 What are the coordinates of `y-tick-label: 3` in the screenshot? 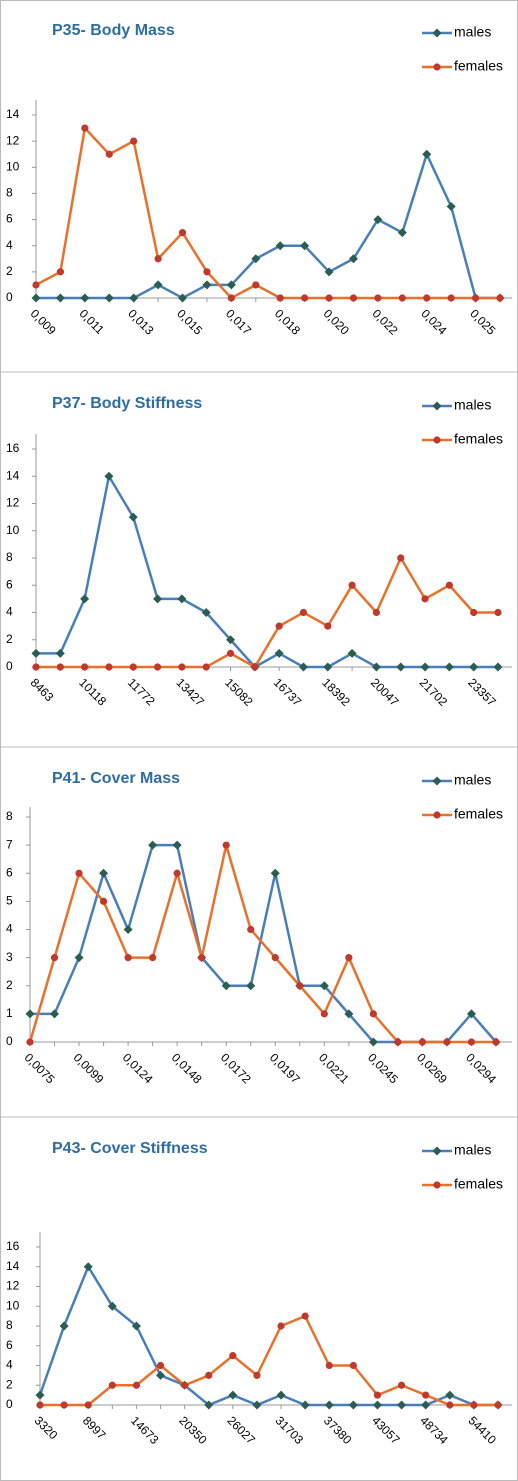 It's located at (9, 957).